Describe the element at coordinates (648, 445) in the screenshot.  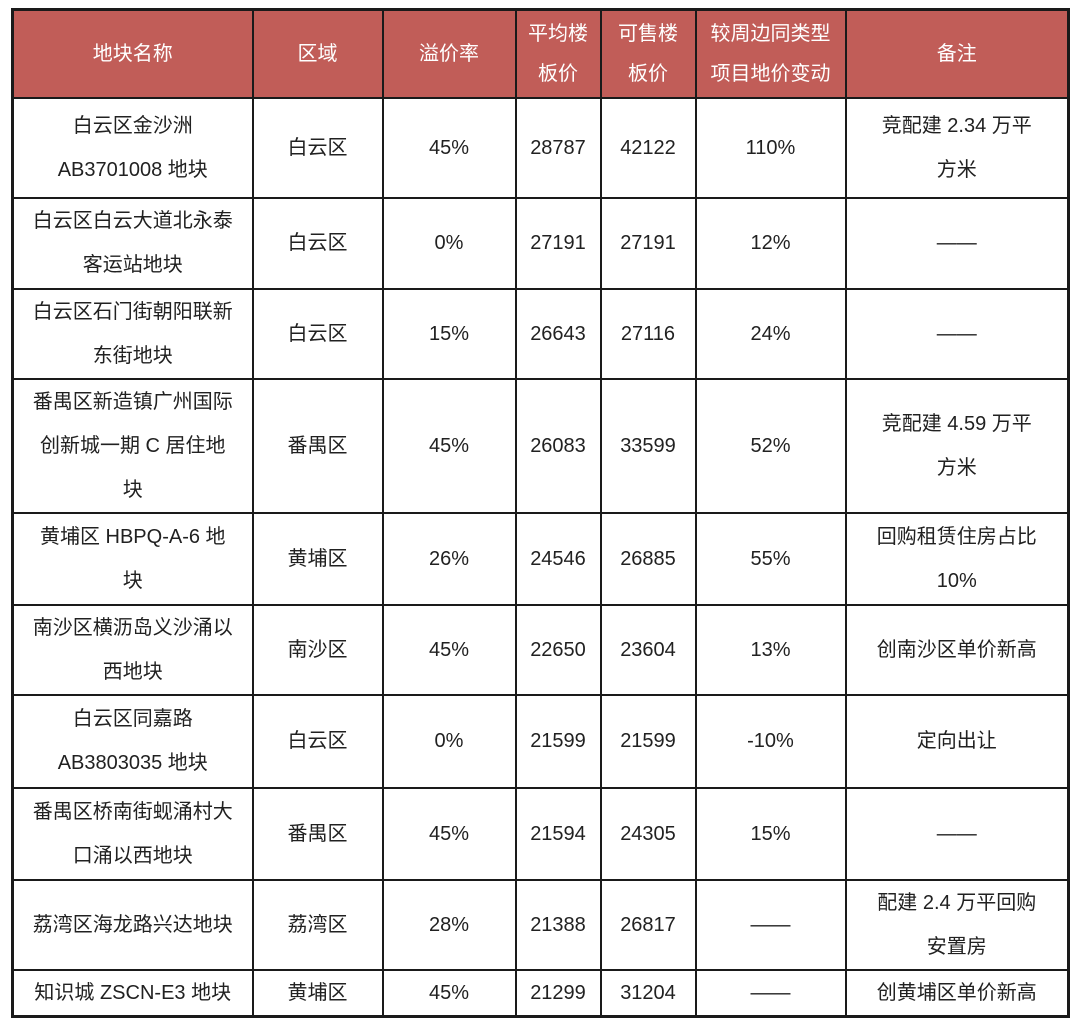
I see `table-cell-sellable_floor_price: 33599` at that location.